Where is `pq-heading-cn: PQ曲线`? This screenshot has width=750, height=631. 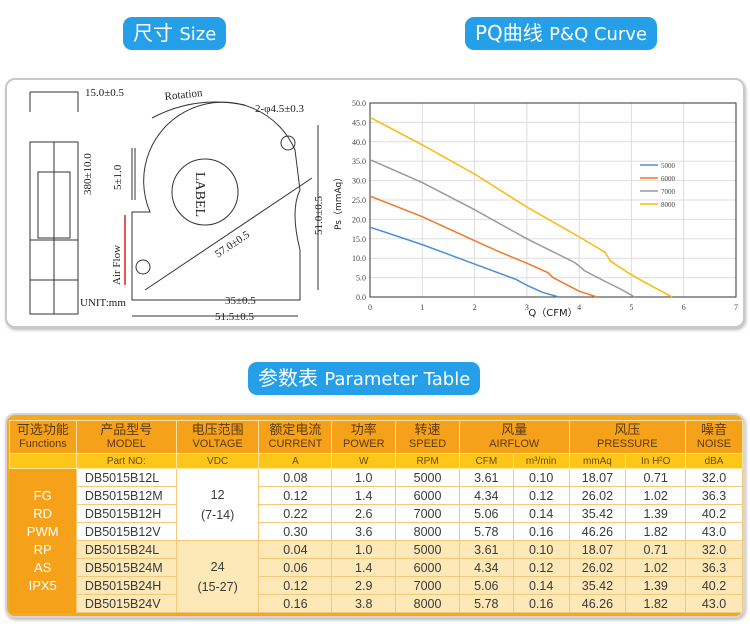
pq-heading-cn: PQ曲线 is located at coordinates (509, 33).